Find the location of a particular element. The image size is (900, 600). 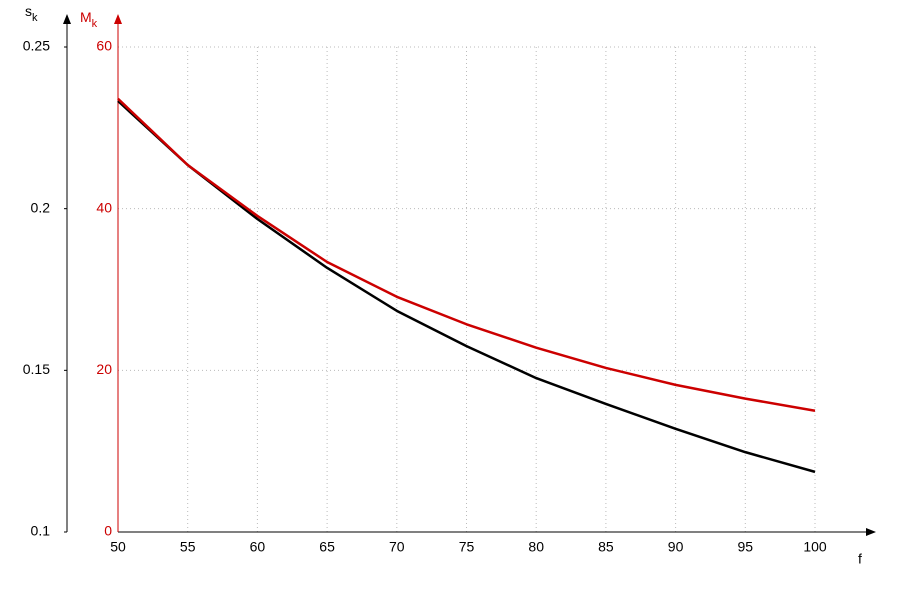

y2-tick-label: 0 is located at coordinates (108, 531).